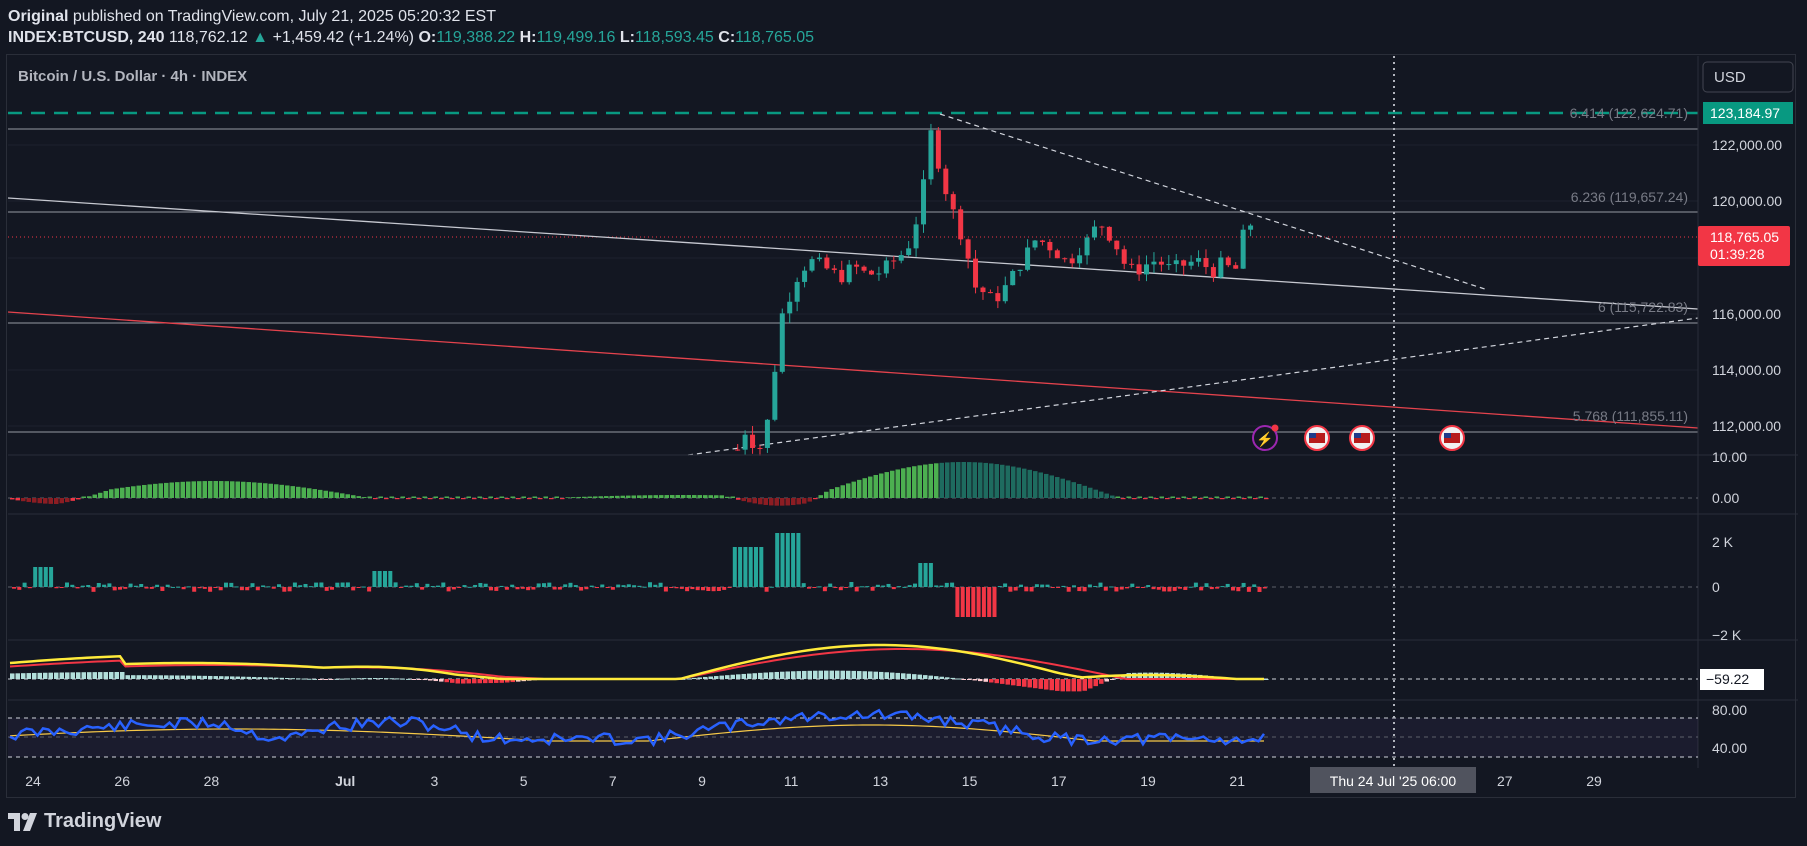 The image size is (1807, 846). I want to click on low-value: 118,593.45, so click(674, 37).